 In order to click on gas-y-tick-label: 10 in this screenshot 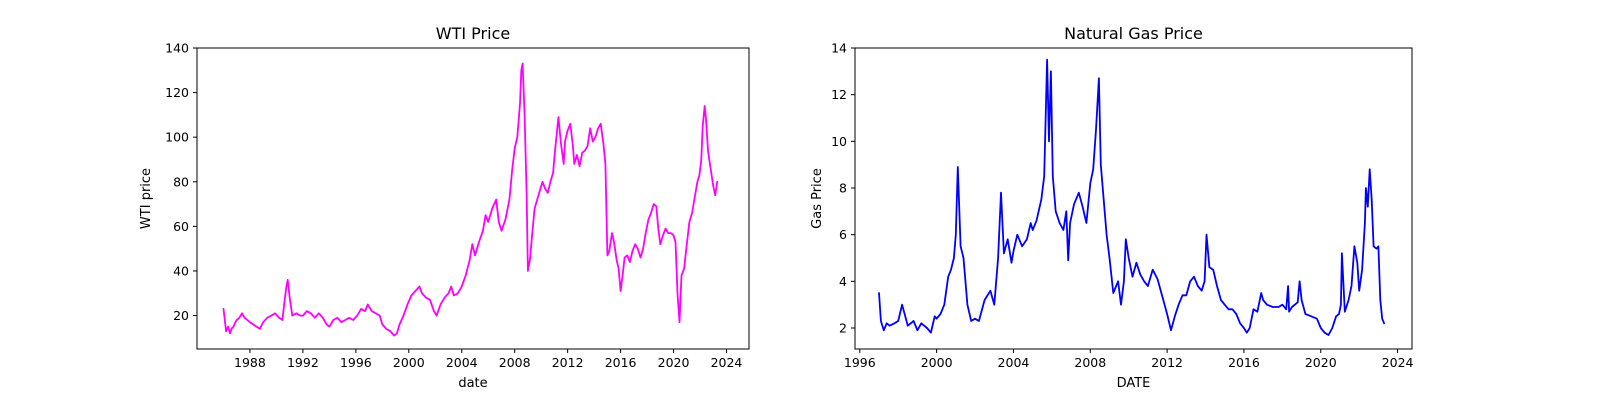, I will do `click(839, 141)`.